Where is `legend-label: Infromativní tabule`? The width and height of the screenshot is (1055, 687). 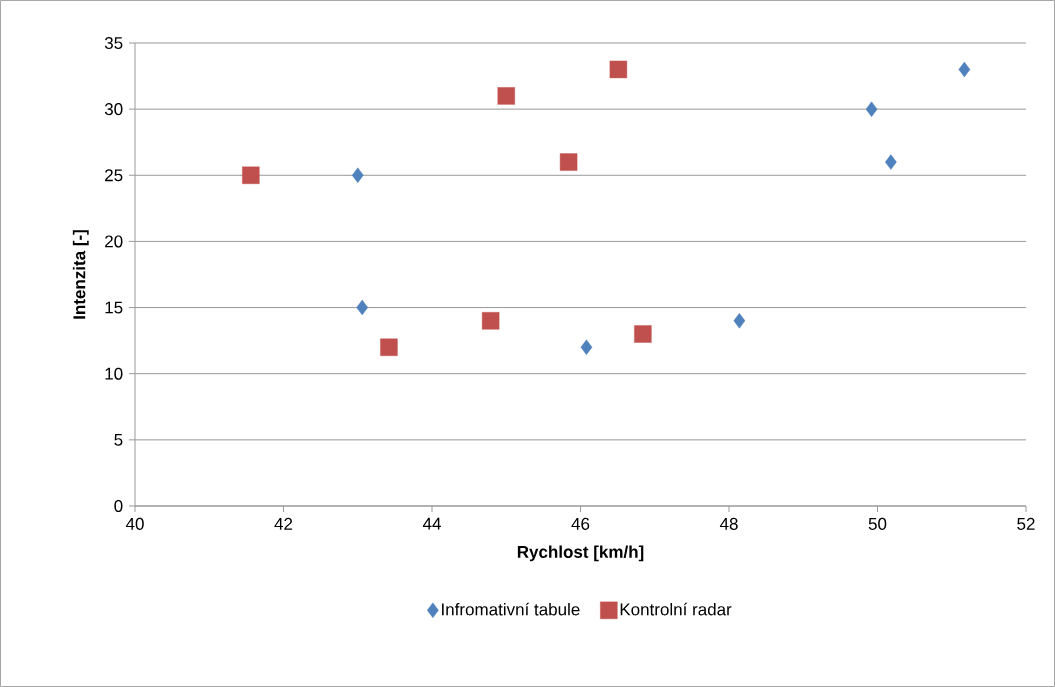
legend-label: Infromativní tabule is located at coordinates (511, 609).